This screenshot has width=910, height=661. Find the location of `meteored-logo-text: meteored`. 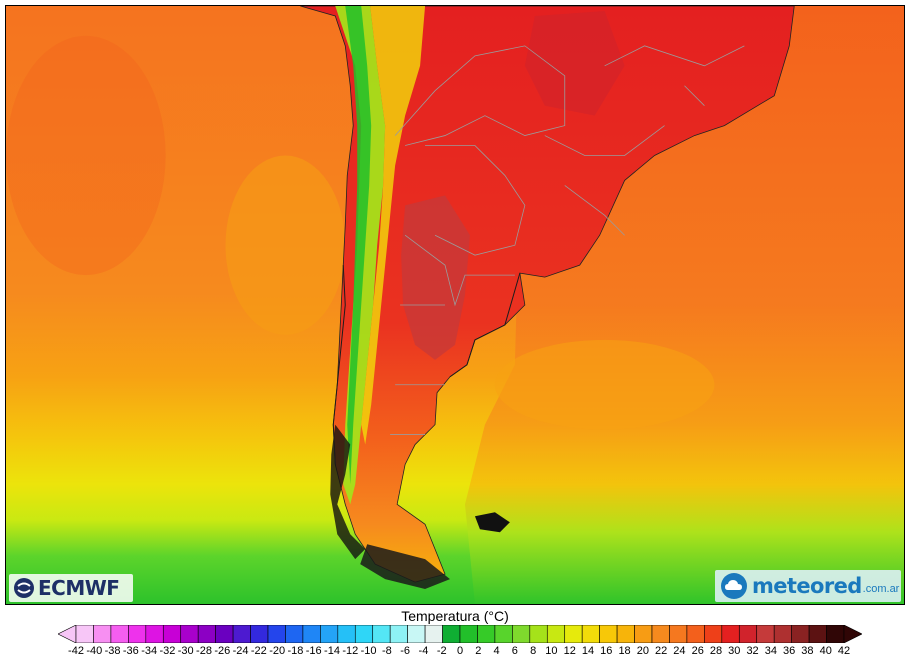

meteored-logo-text: meteored is located at coordinates (807, 586).